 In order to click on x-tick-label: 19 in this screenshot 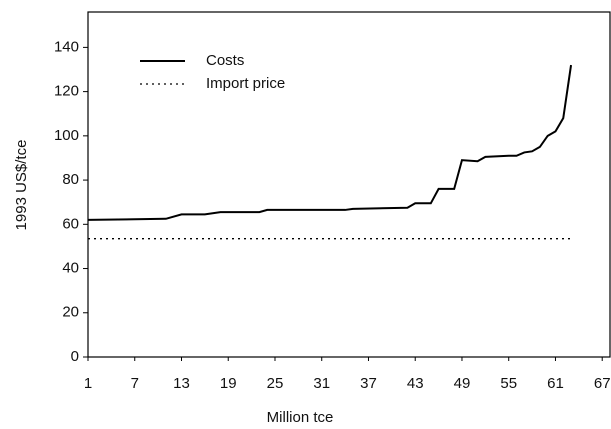, I will do `click(228, 383)`.